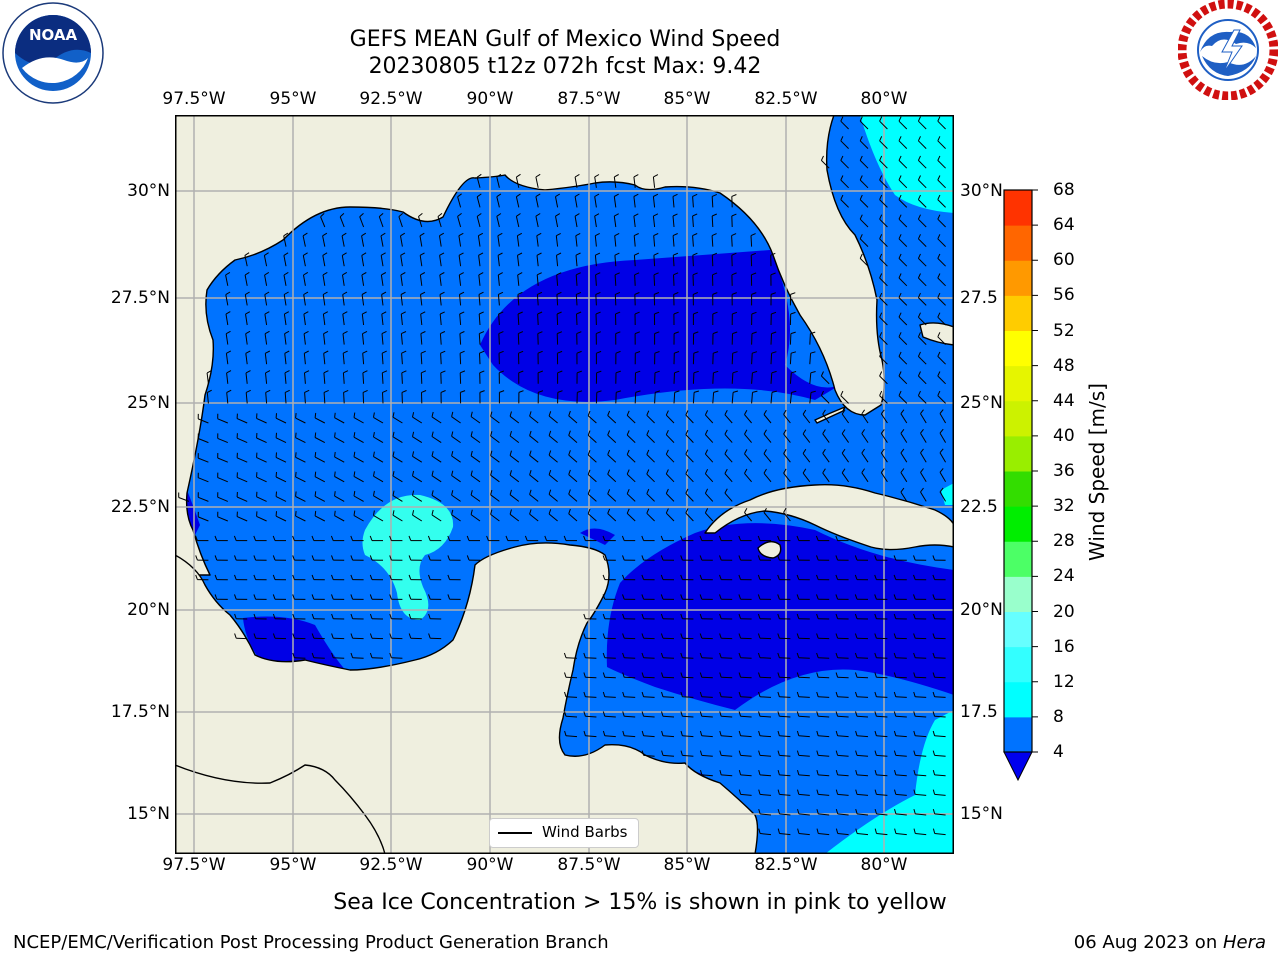 The height and width of the screenshot is (960, 1280). I want to click on lon-label-bottom: 85°W, so click(687, 865).